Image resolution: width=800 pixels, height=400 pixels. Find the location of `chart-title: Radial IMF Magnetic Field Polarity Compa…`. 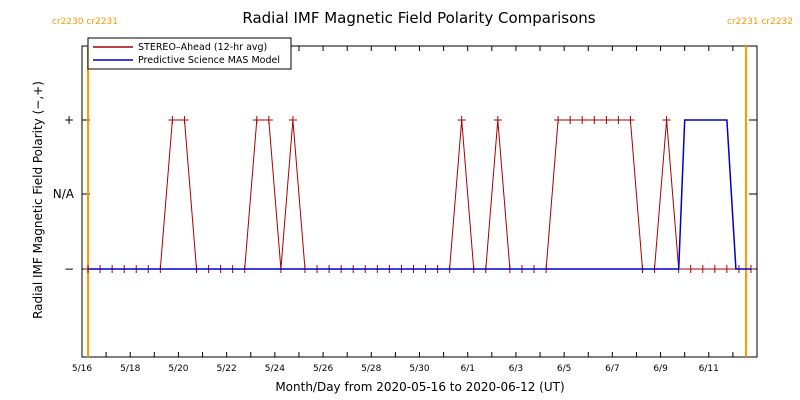

chart-title: Radial IMF Magnetic Field Polarity Compa… is located at coordinates (418, 18).